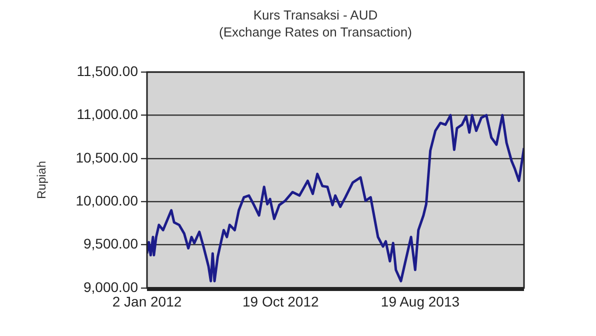 This screenshot has width=596, height=336. What do you see at coordinates (107, 70) in the screenshot?
I see `y-tick-label: 11,500.00` at bounding box center [107, 70].